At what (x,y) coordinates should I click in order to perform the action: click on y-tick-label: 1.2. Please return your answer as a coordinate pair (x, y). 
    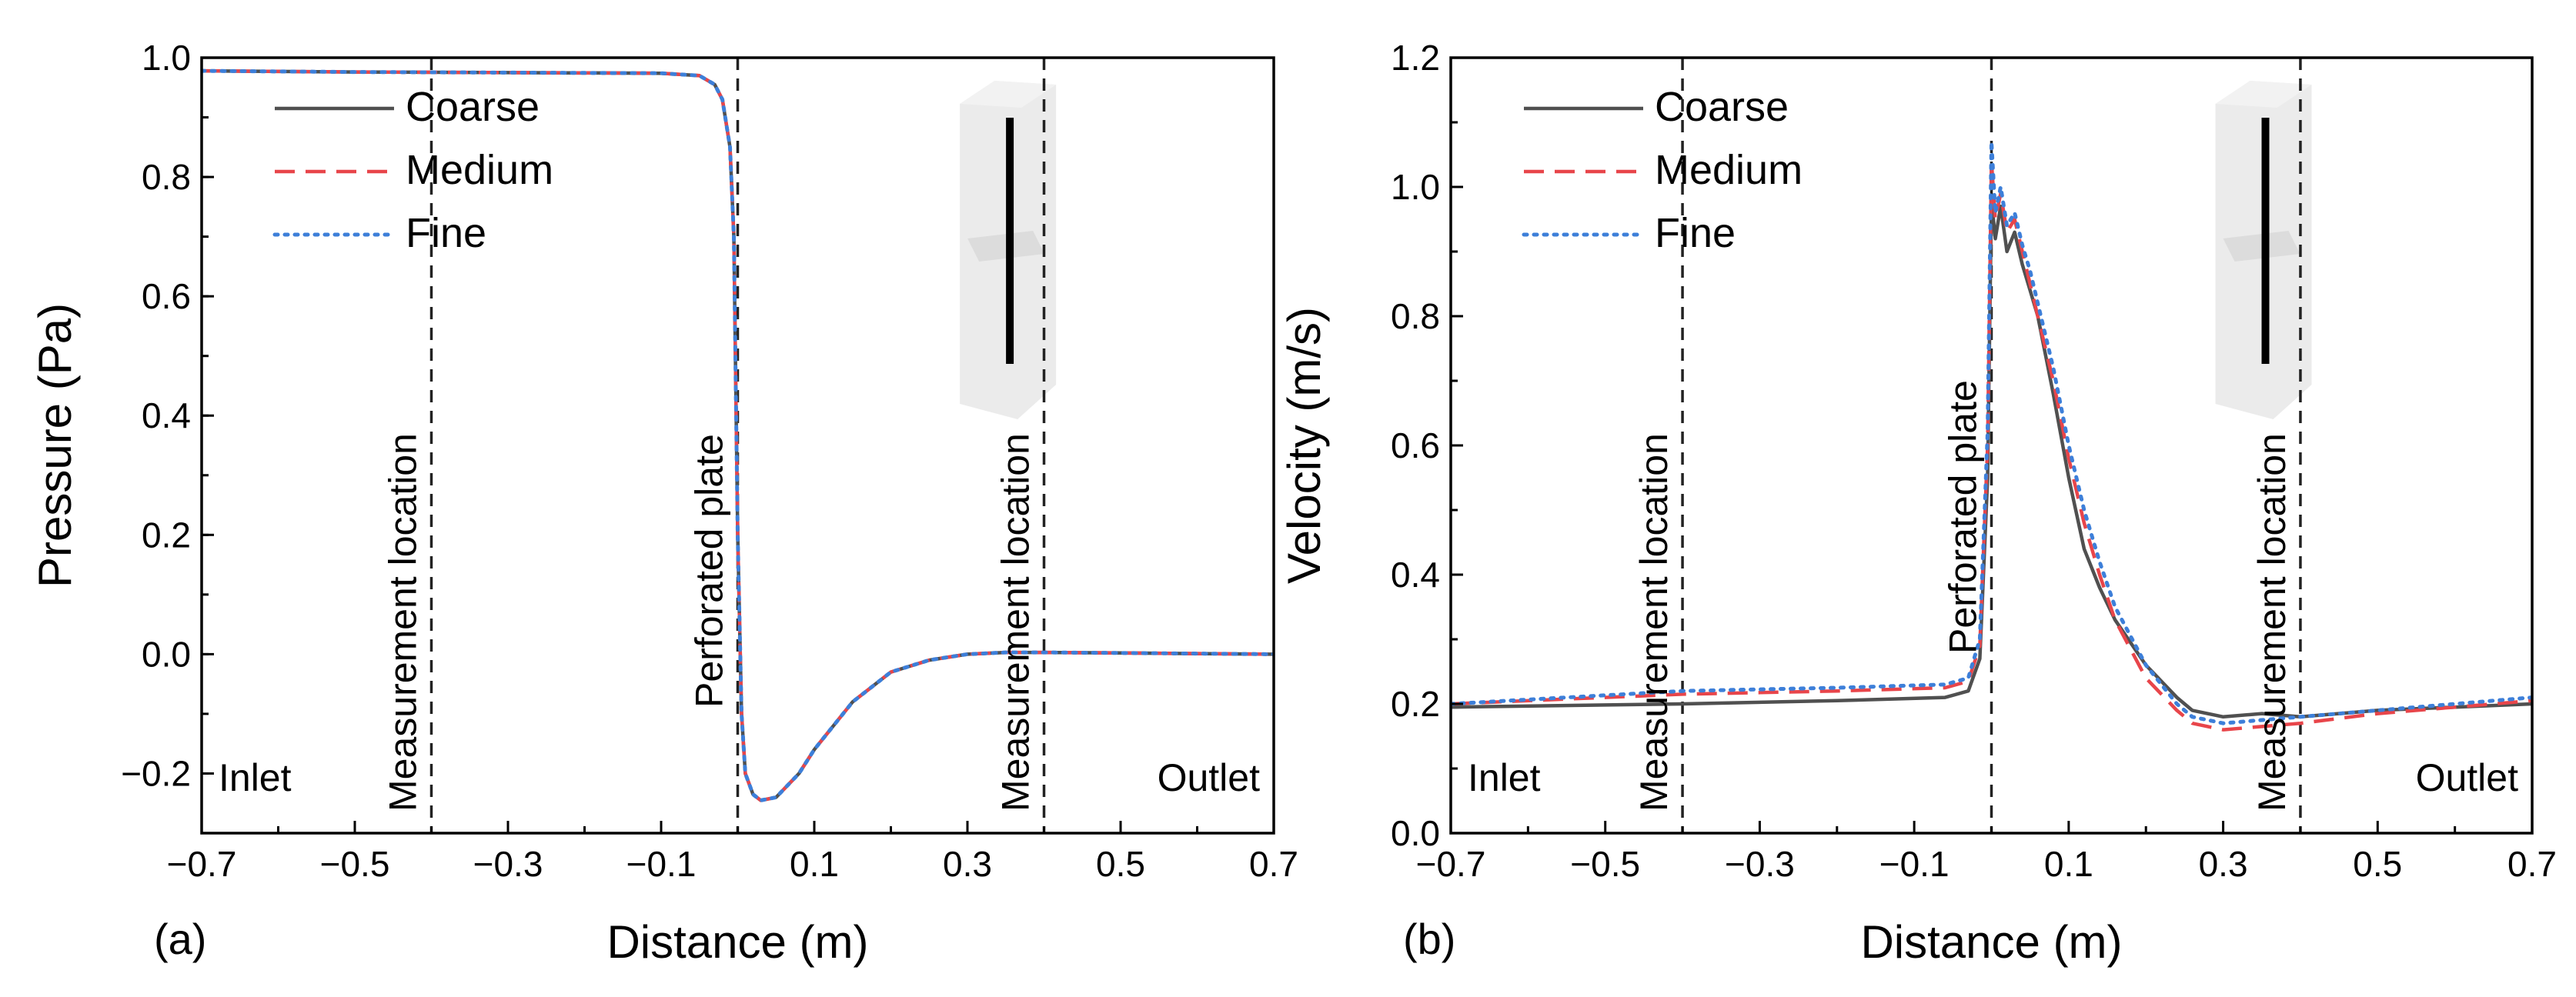
    Looking at the image, I should click on (1415, 58).